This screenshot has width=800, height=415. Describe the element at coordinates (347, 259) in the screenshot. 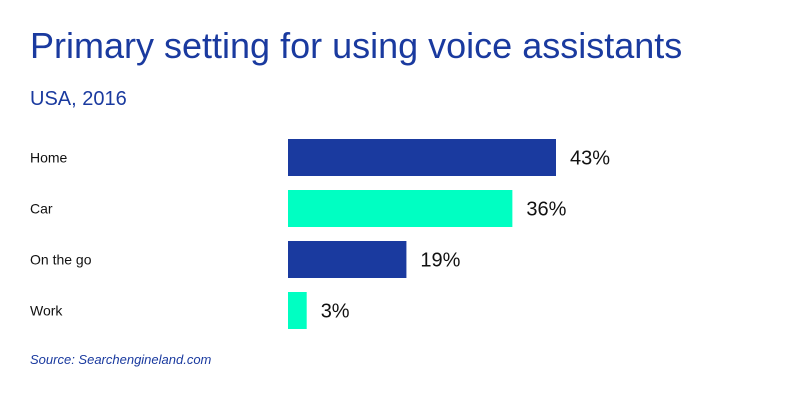

I see `bar-on-the-go` at that location.